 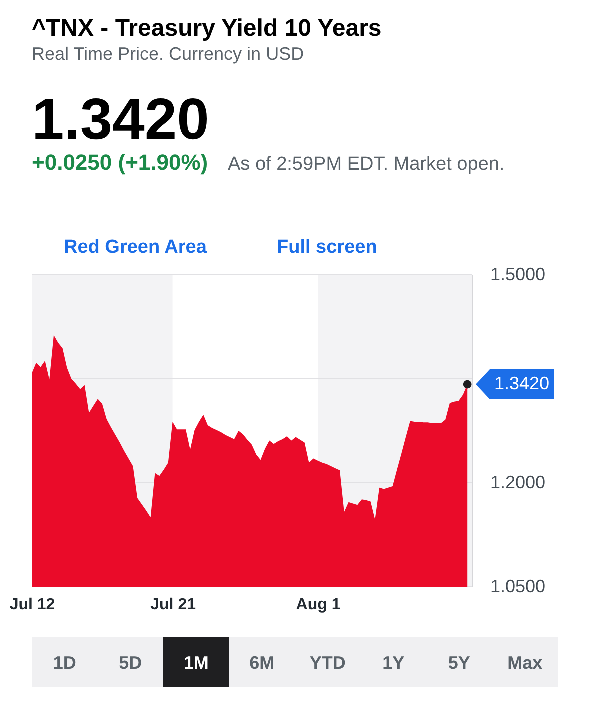 I want to click on text: YTD, so click(x=328, y=663).